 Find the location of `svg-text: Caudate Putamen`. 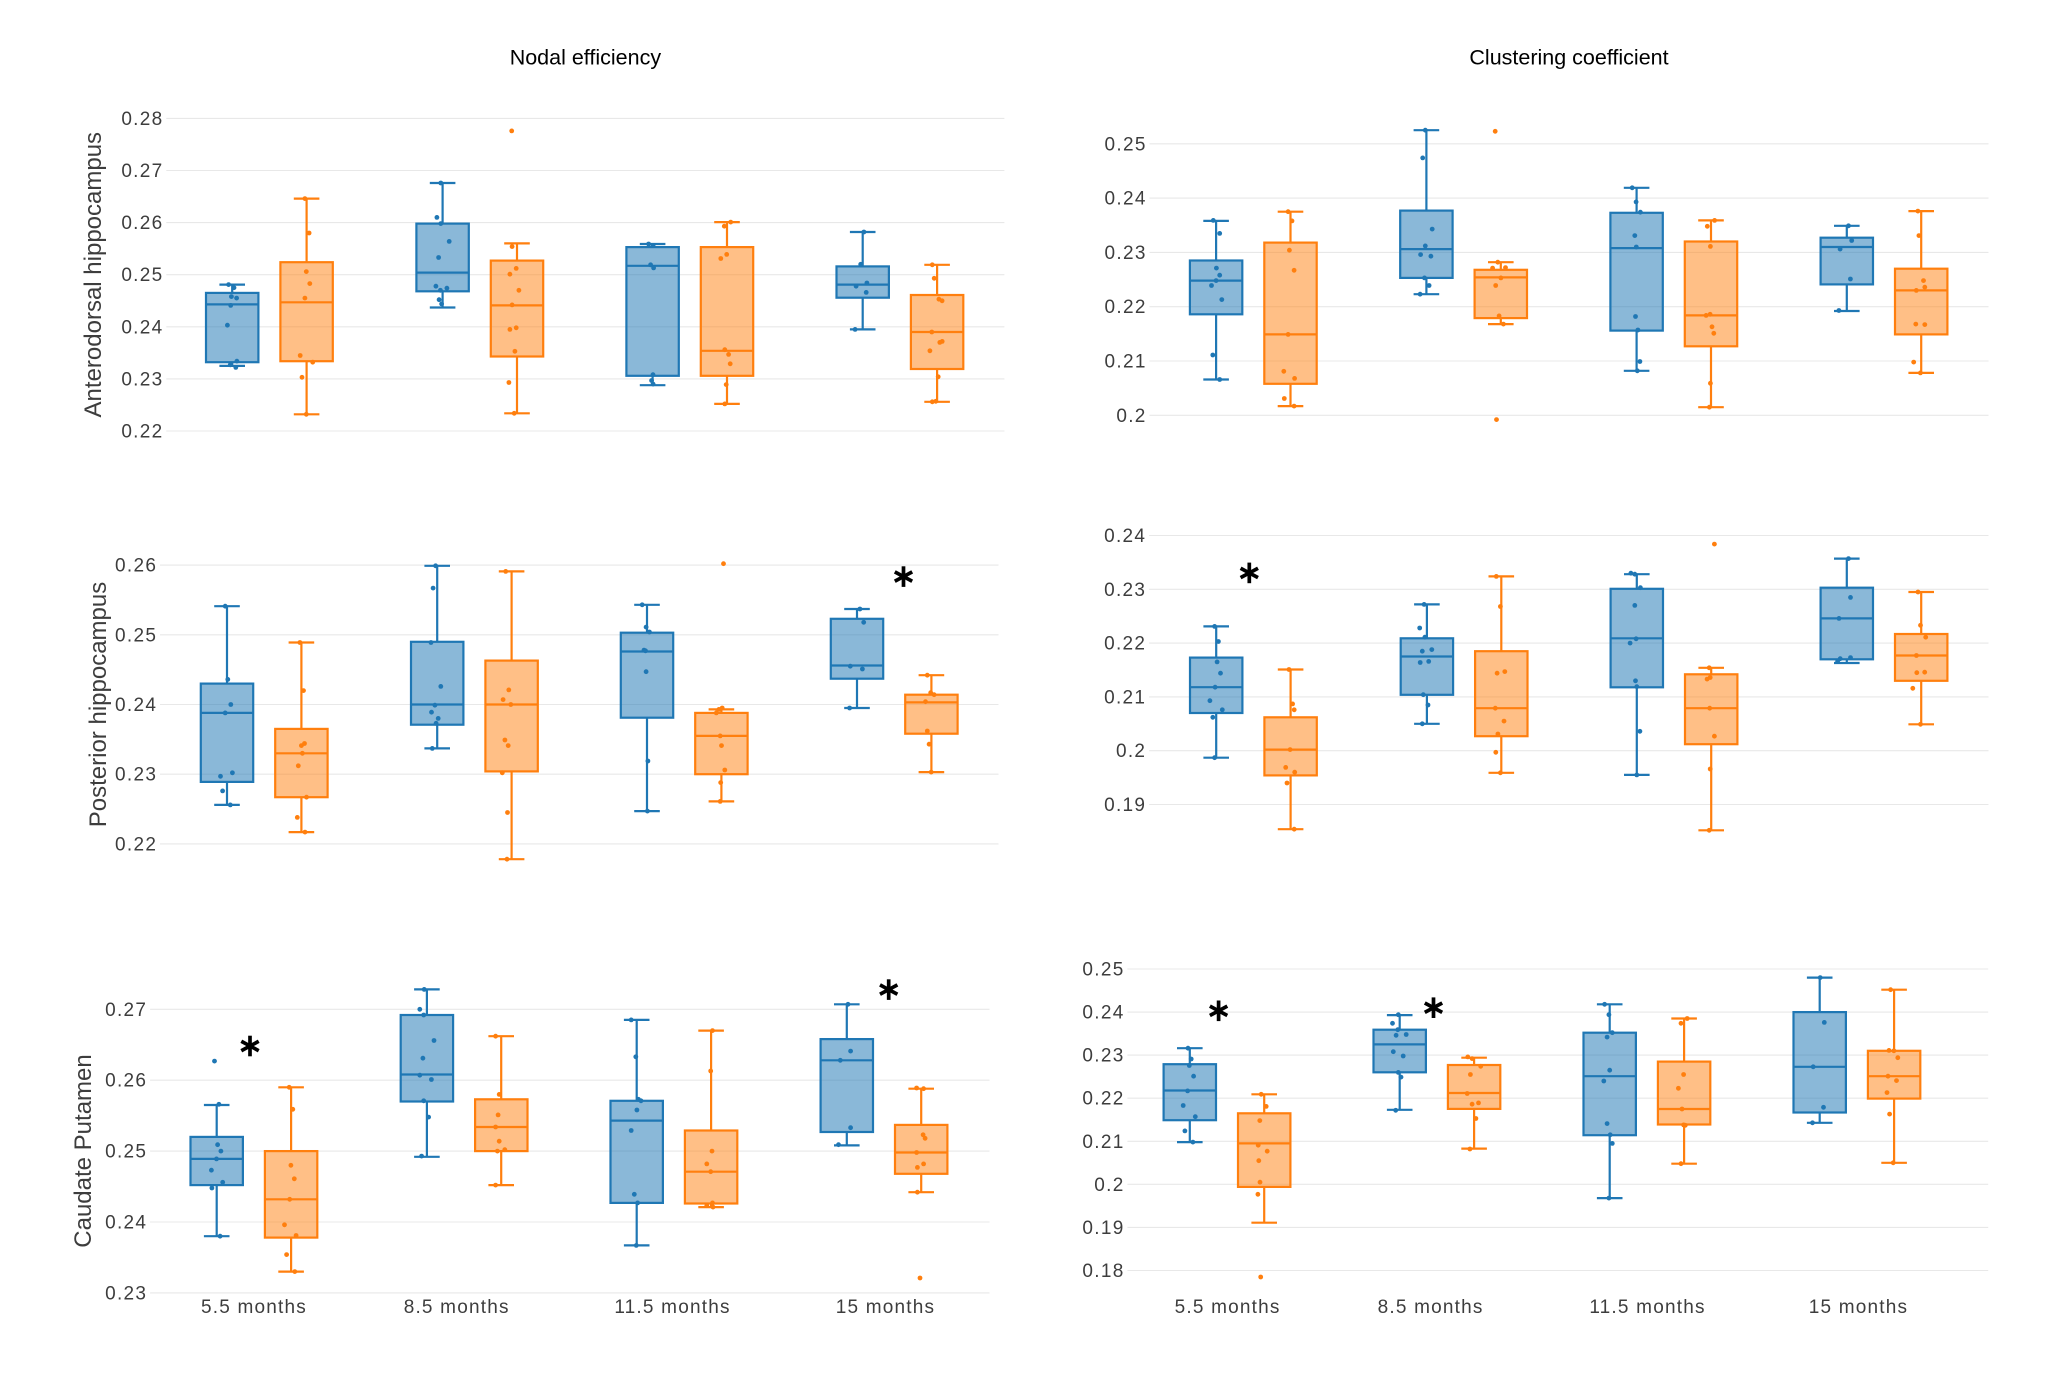

svg-text: Caudate Putamen is located at coordinates (83, 1150).